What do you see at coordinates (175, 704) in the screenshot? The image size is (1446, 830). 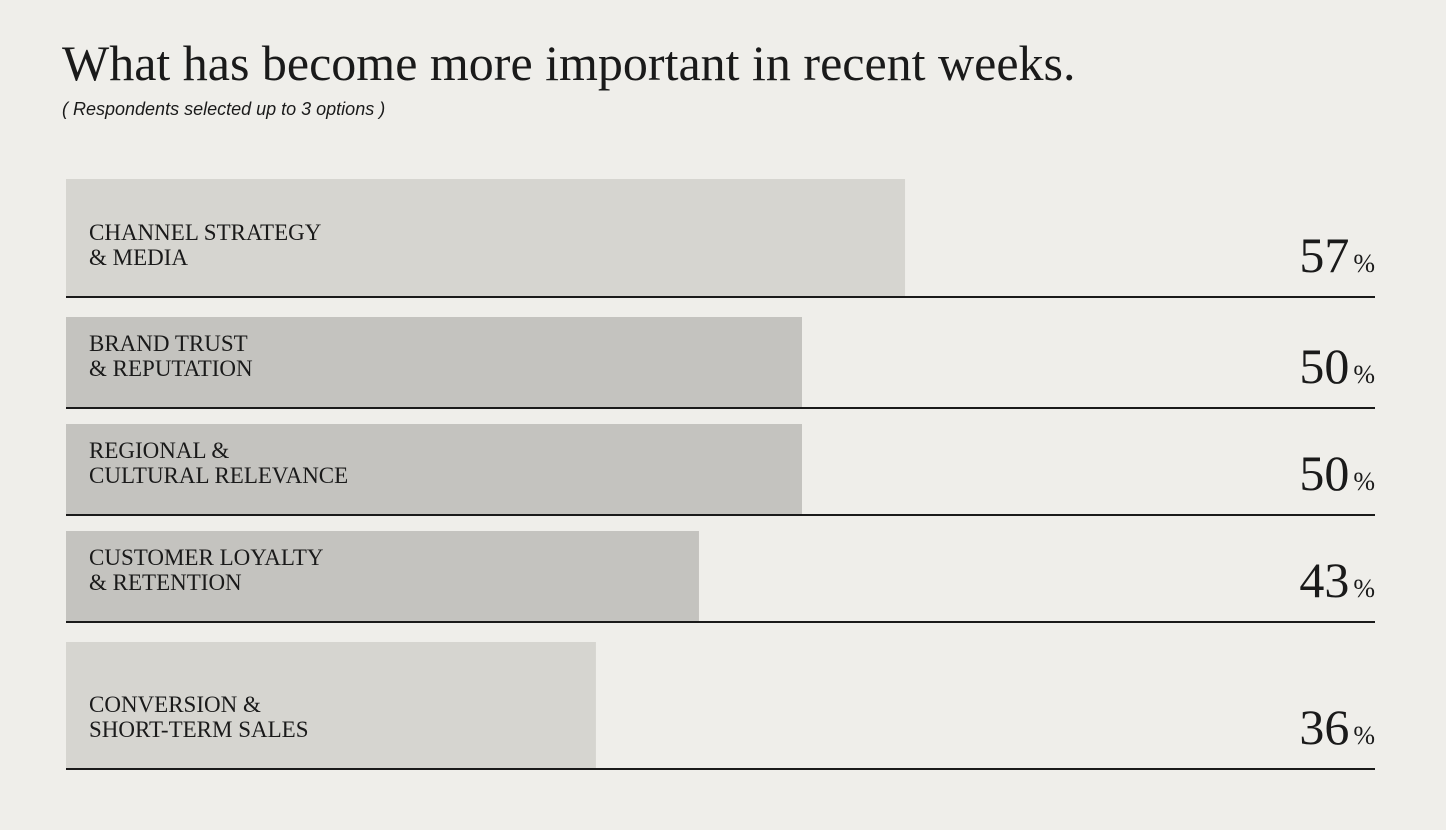 I see `bar-label: CONVERSION &` at bounding box center [175, 704].